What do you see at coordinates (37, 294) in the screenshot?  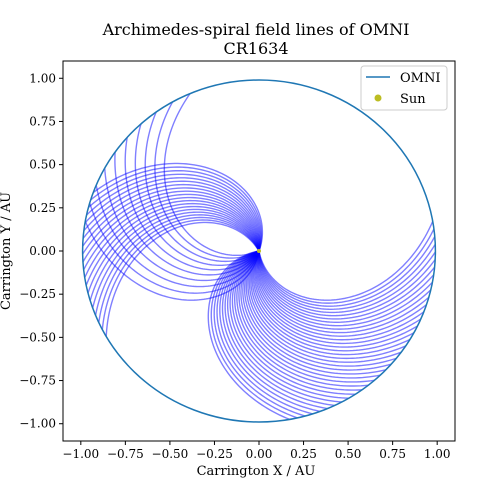 I see `y-tick-label: −0.25` at bounding box center [37, 294].